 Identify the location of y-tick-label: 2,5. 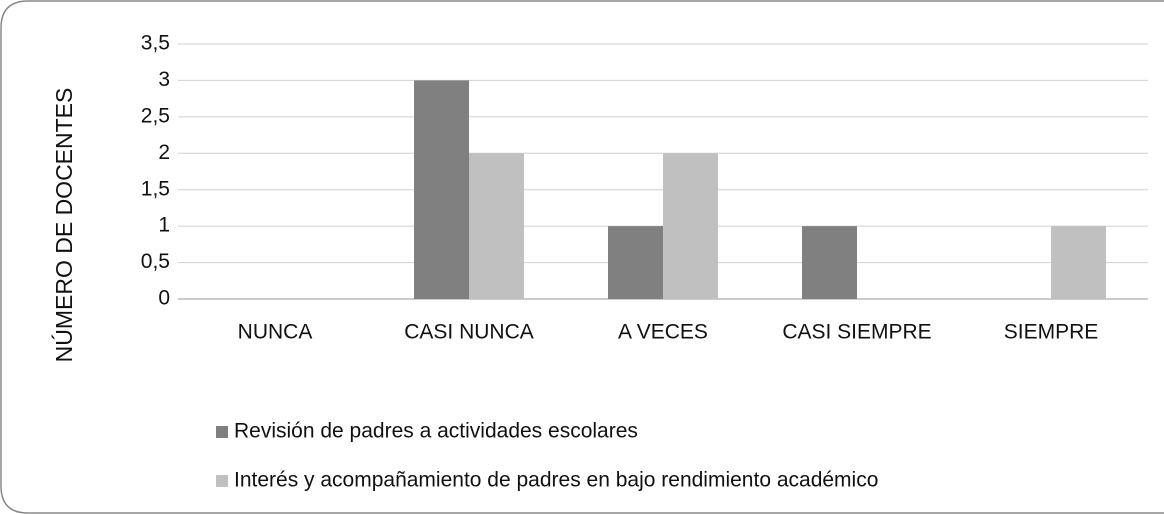
(155, 115).